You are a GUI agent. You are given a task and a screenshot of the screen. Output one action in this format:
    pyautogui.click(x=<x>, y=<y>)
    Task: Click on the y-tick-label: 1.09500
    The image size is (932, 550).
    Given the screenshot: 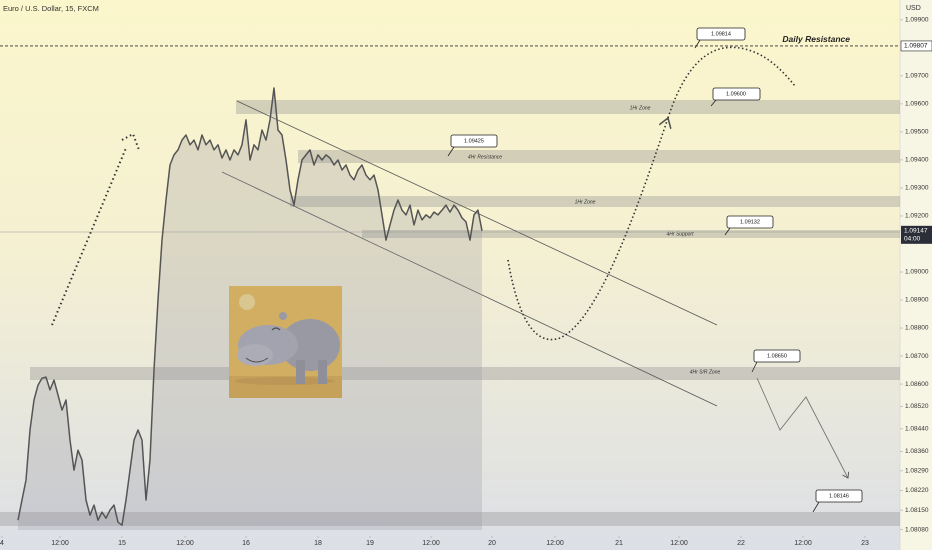 What is the action you would take?
    pyautogui.click(x=917, y=132)
    